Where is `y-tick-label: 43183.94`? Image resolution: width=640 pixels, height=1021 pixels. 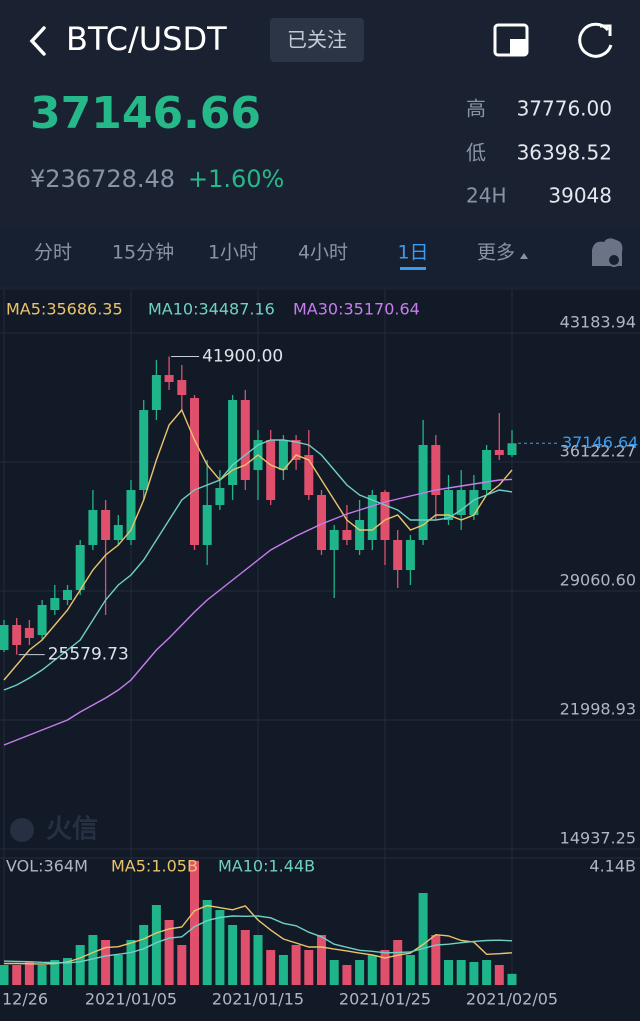 y-tick-label: 43183.94 is located at coordinates (598, 322).